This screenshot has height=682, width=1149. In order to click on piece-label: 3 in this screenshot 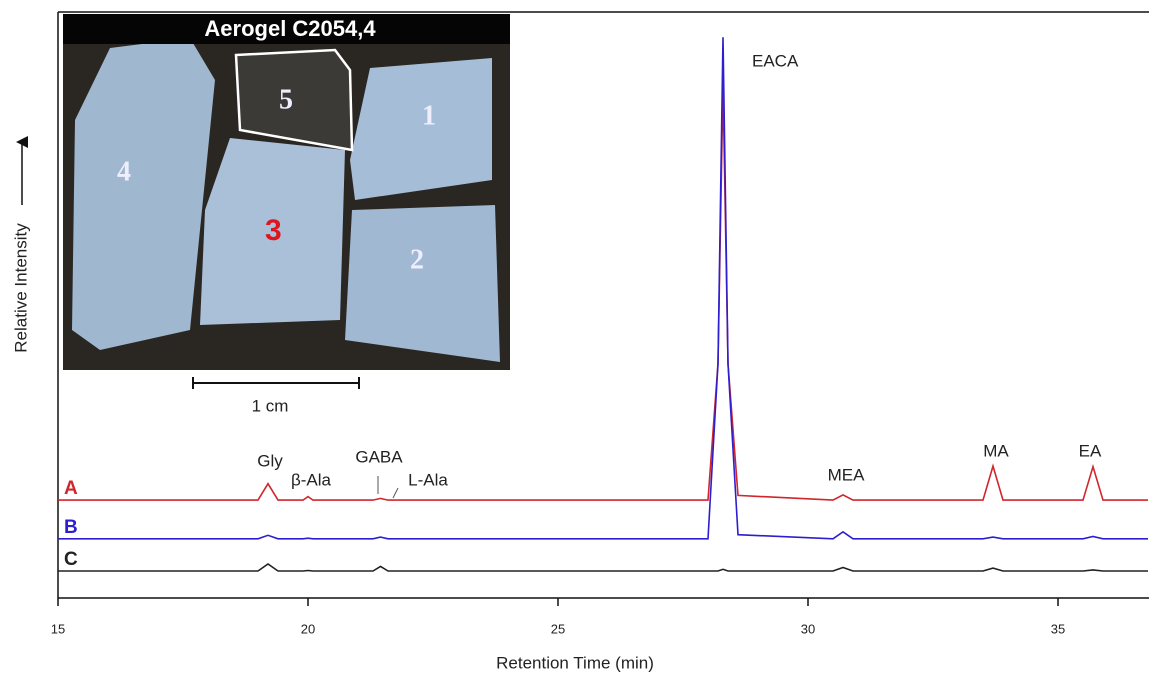, I will do `click(273, 230)`.